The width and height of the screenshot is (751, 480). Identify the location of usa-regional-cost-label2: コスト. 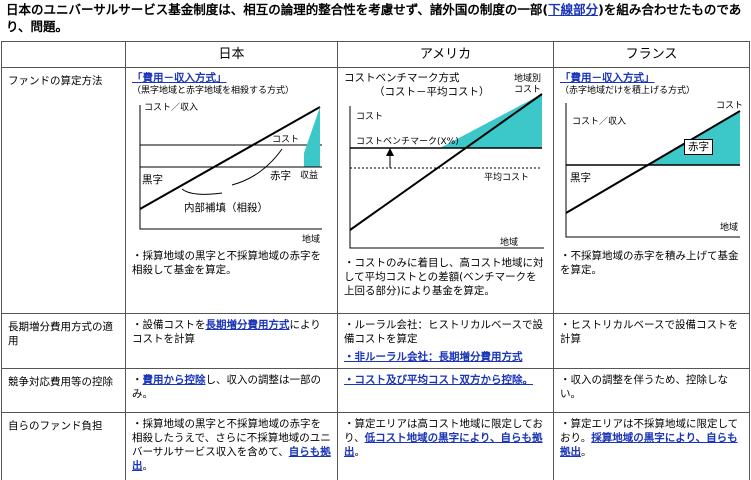
(528, 90).